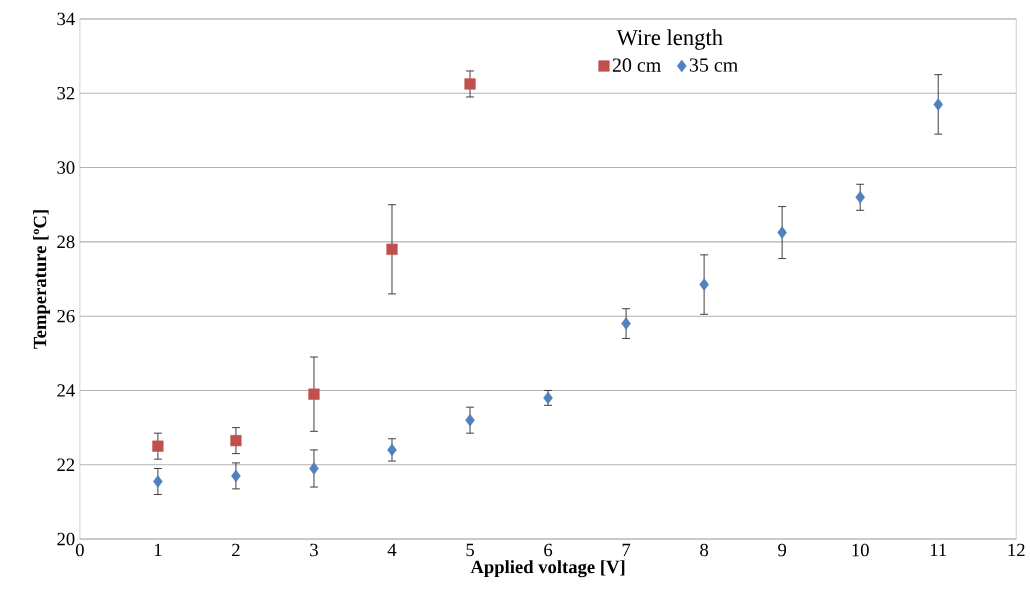 This screenshot has height=597, width=1030. Describe the element at coordinates (1016, 550) in the screenshot. I see `x-tick-label: 12` at that location.